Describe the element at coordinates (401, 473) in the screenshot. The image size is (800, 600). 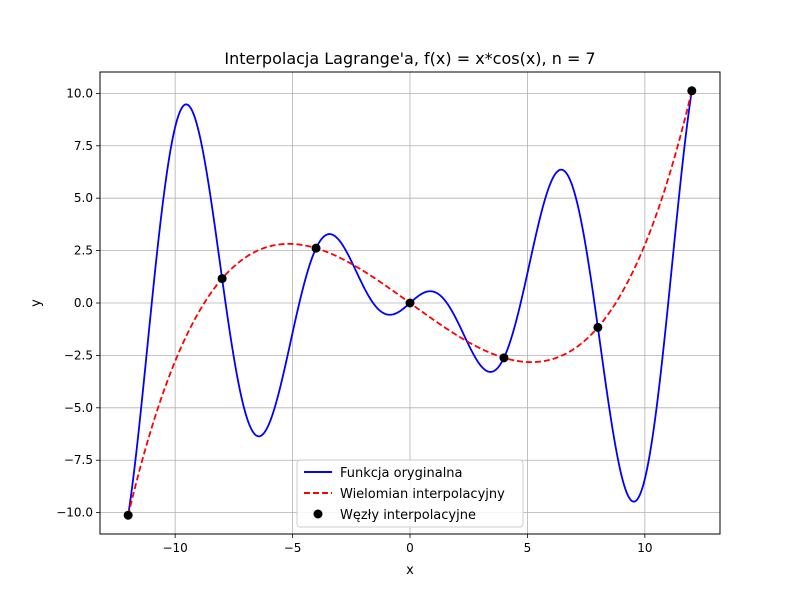
I see `legend-label-original: Funkcja oryginalna` at that location.